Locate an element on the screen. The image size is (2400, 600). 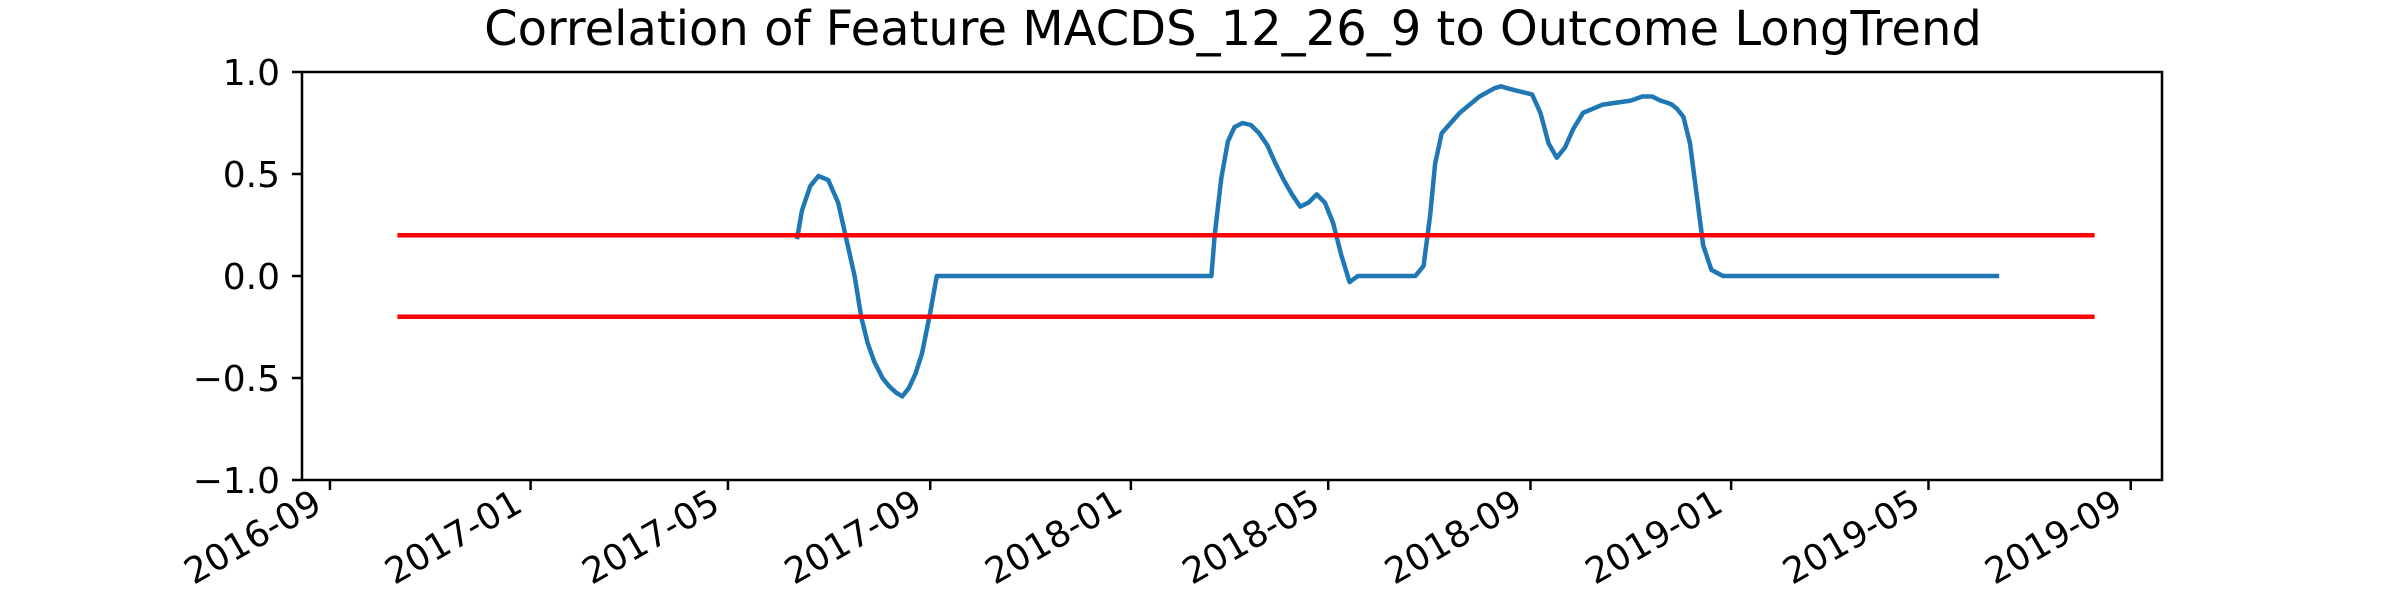
x-tick-label: 2017-09 is located at coordinates (853, 537).